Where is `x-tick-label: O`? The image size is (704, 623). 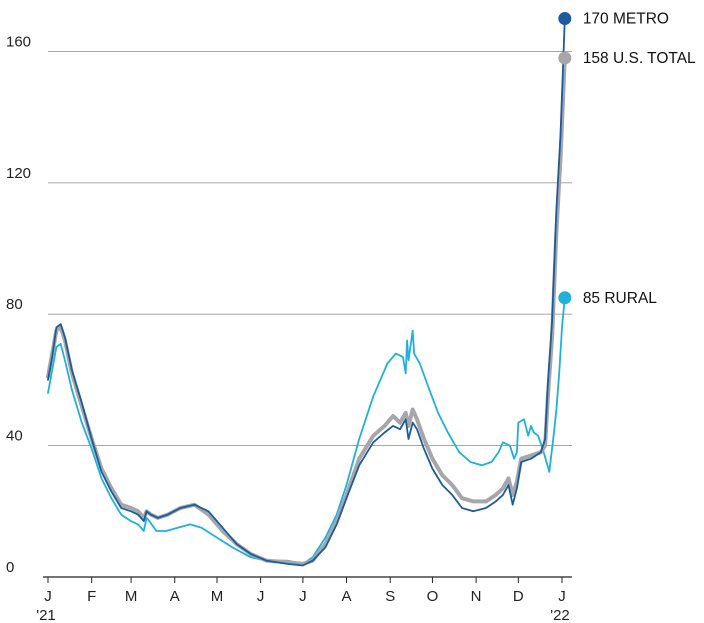
x-tick-label: O is located at coordinates (433, 596).